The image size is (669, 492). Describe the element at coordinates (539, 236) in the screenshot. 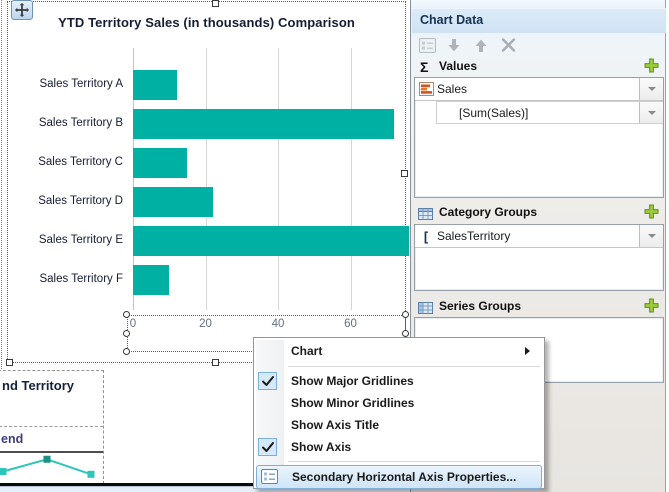

I see `field-row: [ SalesTerritory` at that location.